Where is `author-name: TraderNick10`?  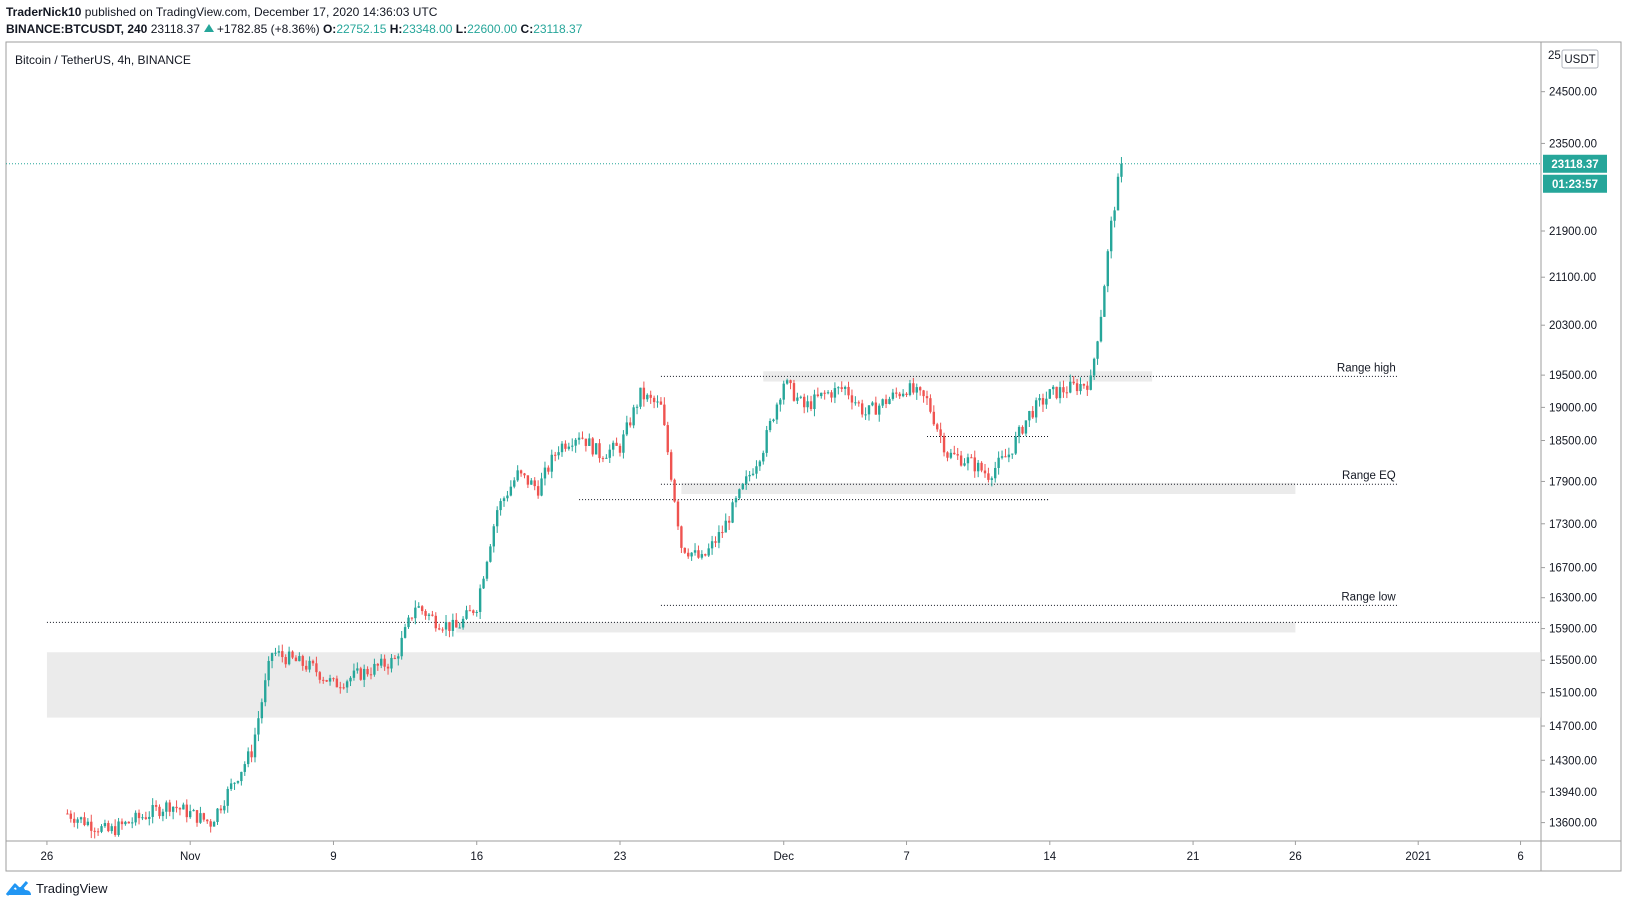
author-name: TraderNick10 is located at coordinates (44, 12).